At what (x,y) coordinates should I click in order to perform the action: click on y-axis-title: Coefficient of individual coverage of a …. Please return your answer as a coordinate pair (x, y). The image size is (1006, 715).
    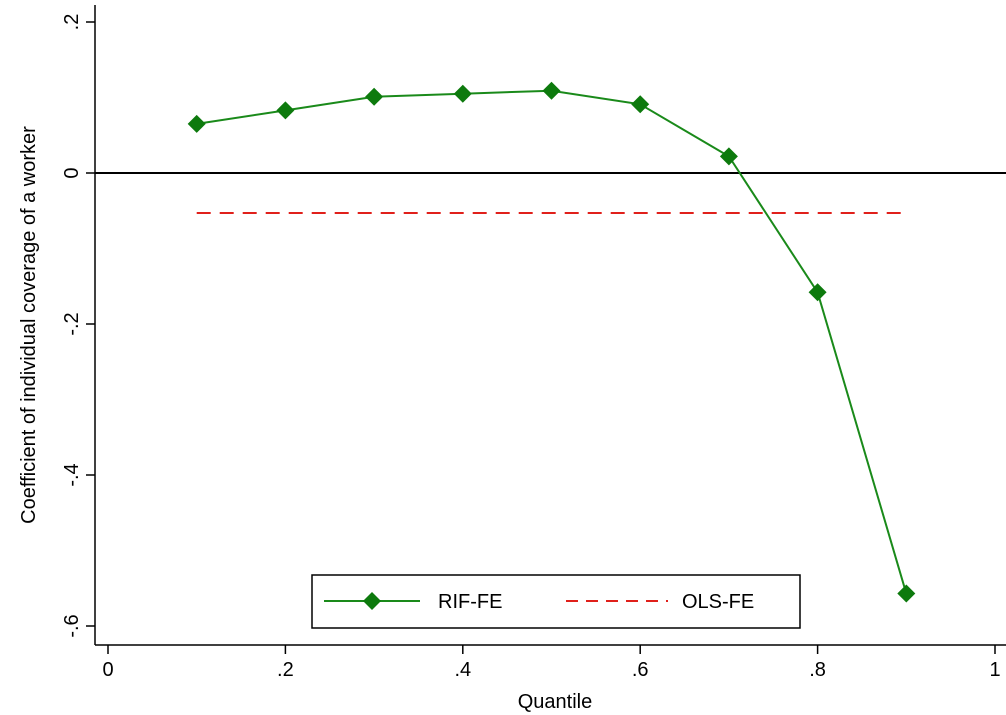
    Looking at the image, I should click on (29, 325).